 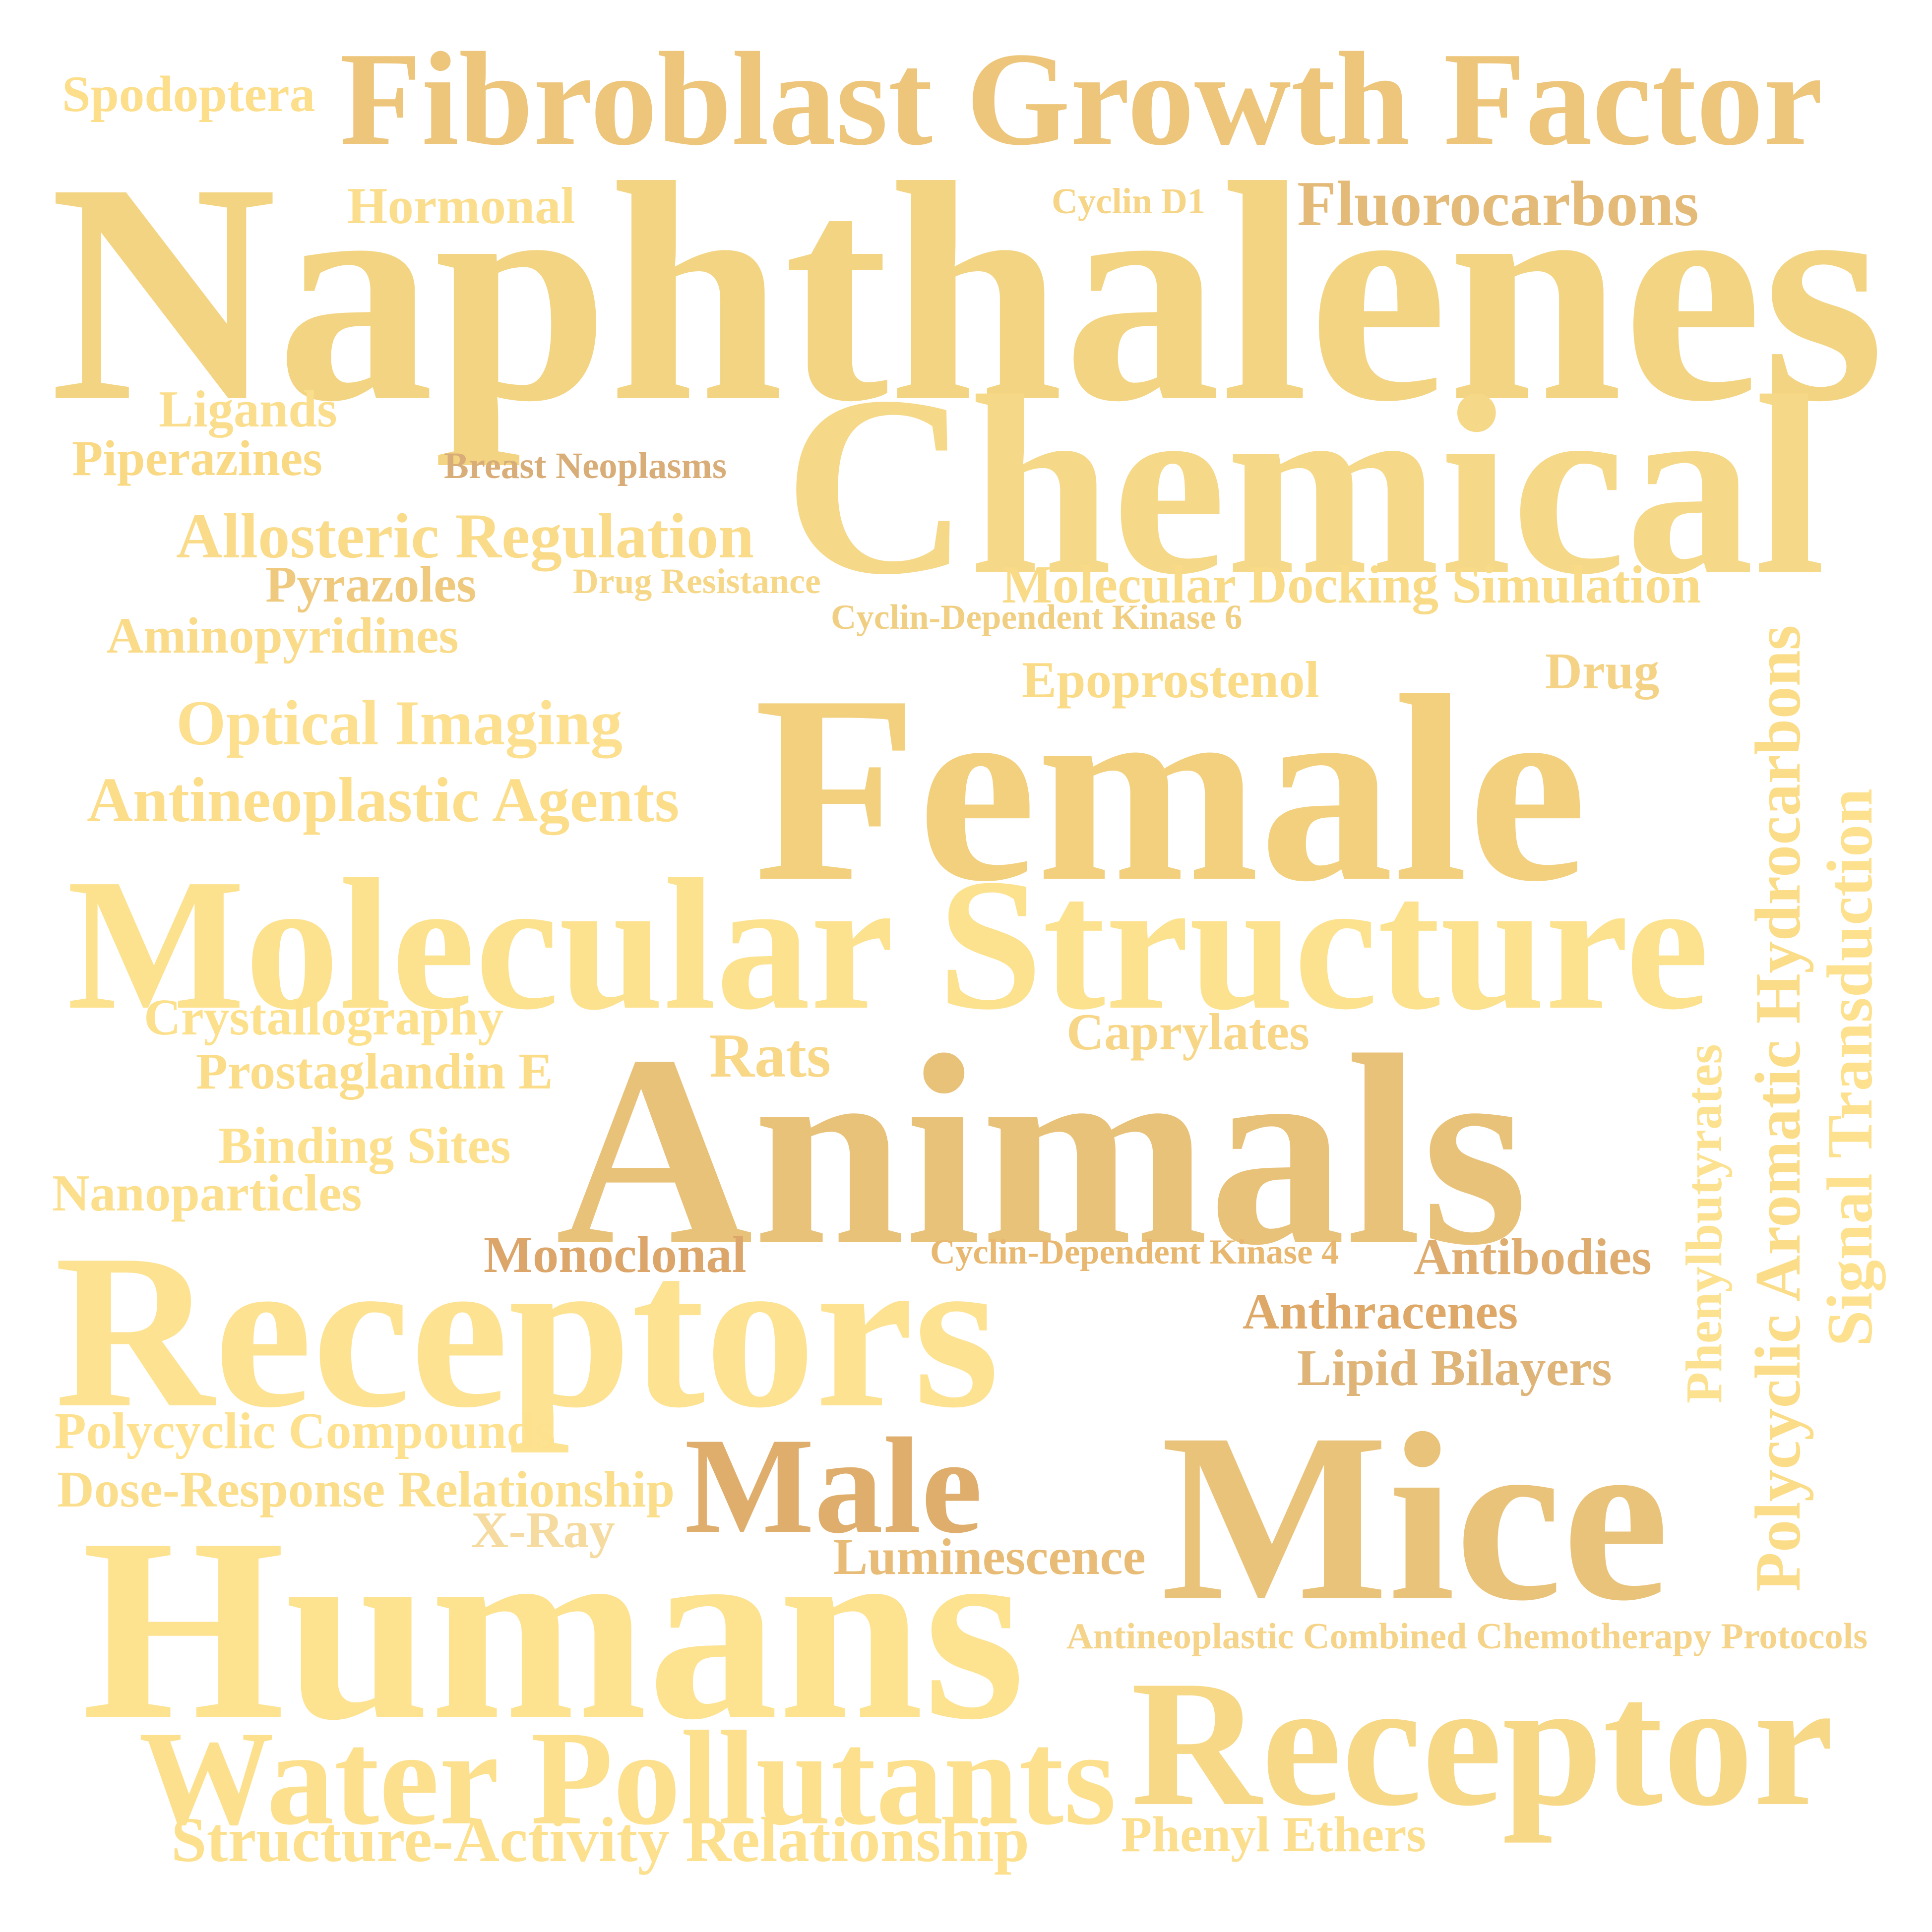 What do you see at coordinates (400, 722) in the screenshot?
I see `word-optical-imaging: Optical Imaging` at bounding box center [400, 722].